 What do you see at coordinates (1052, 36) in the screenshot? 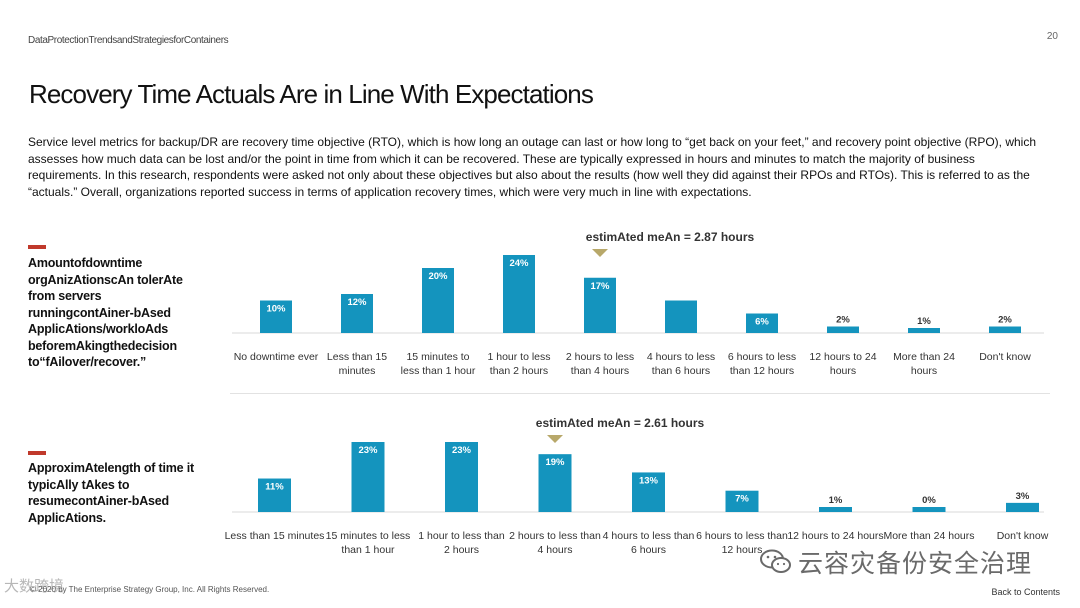
I see `page-number: 20` at bounding box center [1052, 36].